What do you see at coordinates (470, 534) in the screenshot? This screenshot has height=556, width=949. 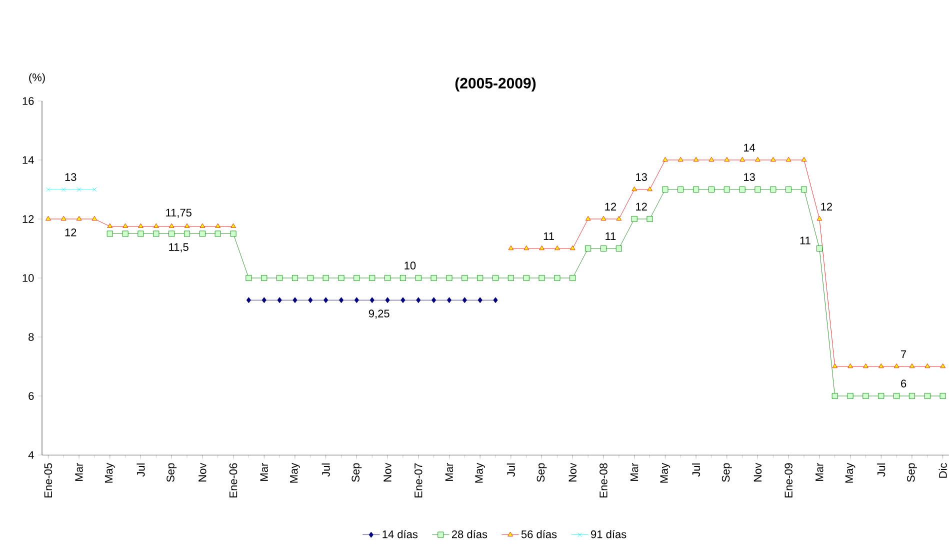 I see `legend-label: 28 días` at bounding box center [470, 534].